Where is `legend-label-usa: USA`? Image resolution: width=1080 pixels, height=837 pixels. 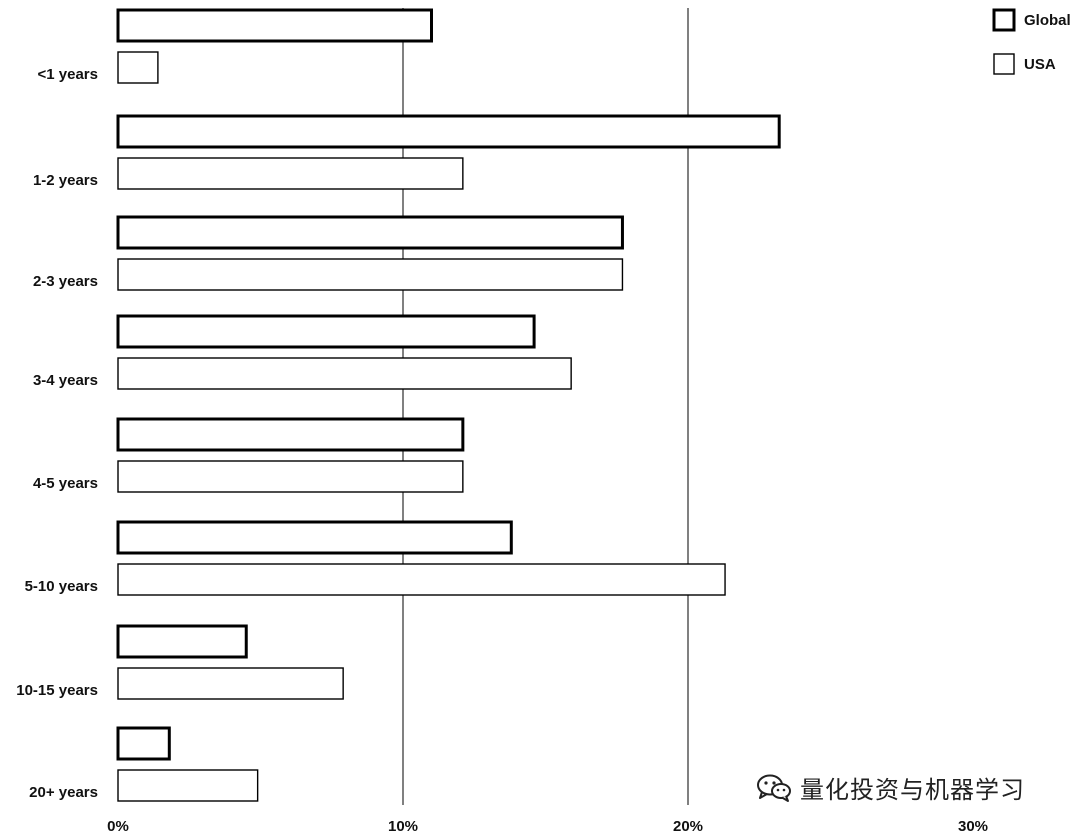 legend-label-usa: USA is located at coordinates (1040, 64).